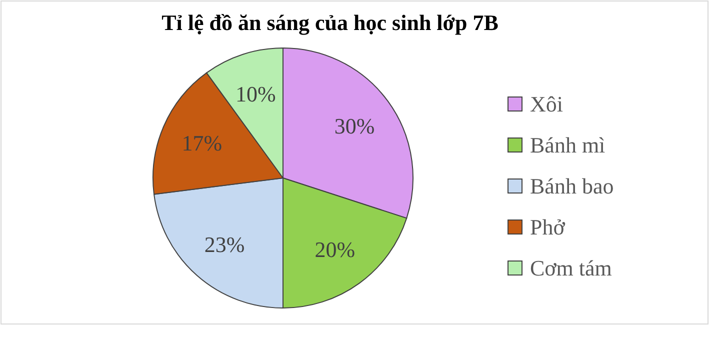 This screenshot has height=342, width=709. What do you see at coordinates (568, 145) in the screenshot?
I see `legend-label: Bánh mì` at bounding box center [568, 145].